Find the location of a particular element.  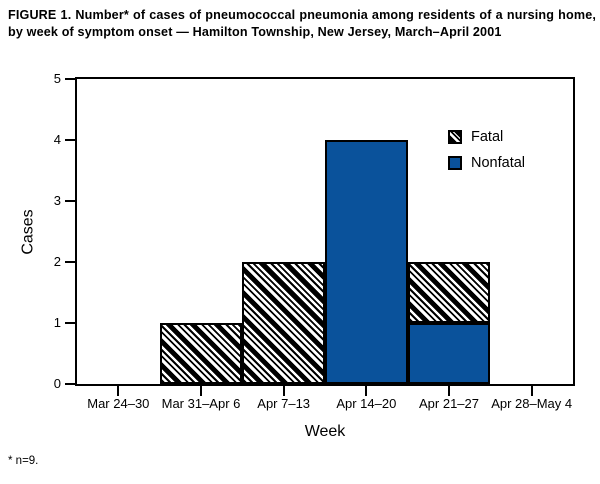

y-axis-title-wrap: Cases is located at coordinates (29, 231).